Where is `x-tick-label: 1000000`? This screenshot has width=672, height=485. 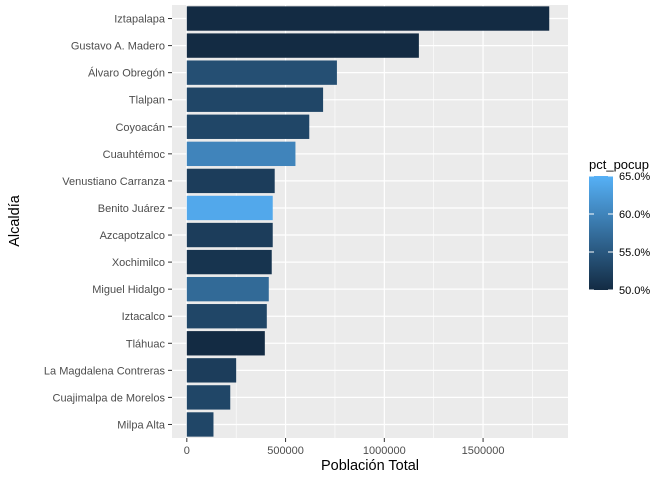 x-tick-label: 1000000 is located at coordinates (384, 451).